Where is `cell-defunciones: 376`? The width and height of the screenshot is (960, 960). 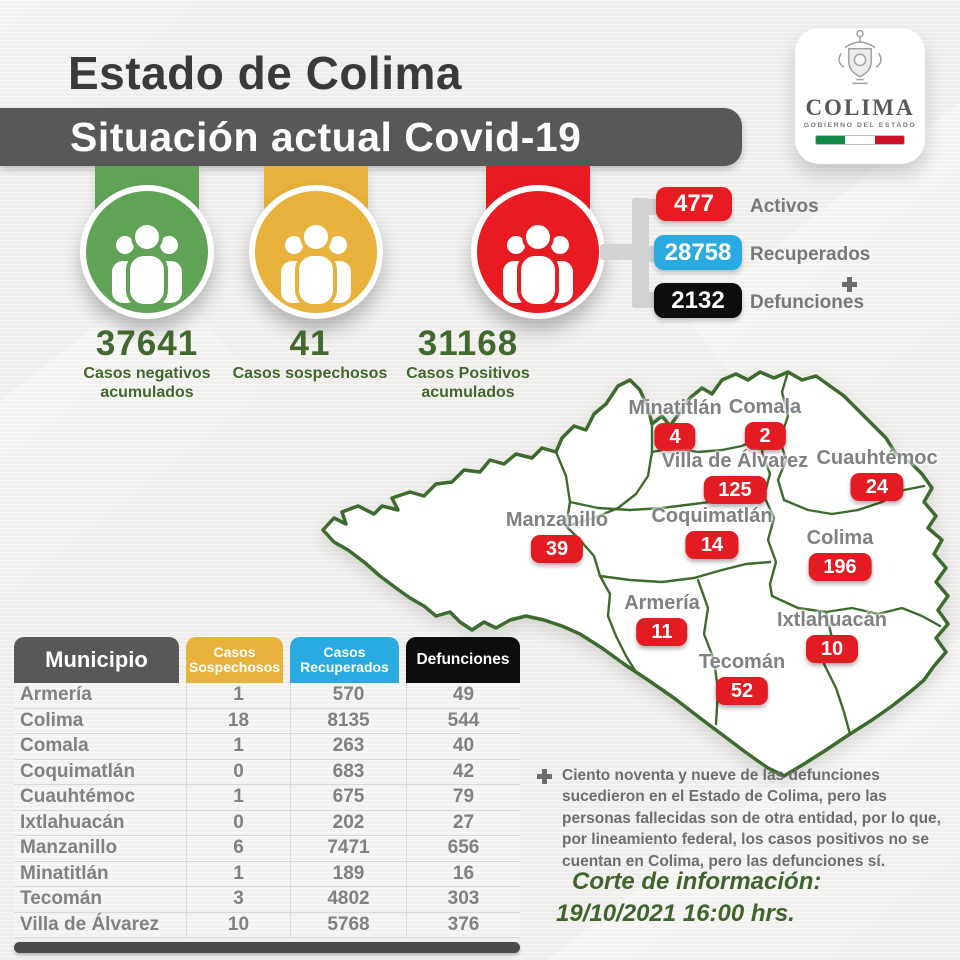
cell-defunciones: 376 is located at coordinates (463, 924).